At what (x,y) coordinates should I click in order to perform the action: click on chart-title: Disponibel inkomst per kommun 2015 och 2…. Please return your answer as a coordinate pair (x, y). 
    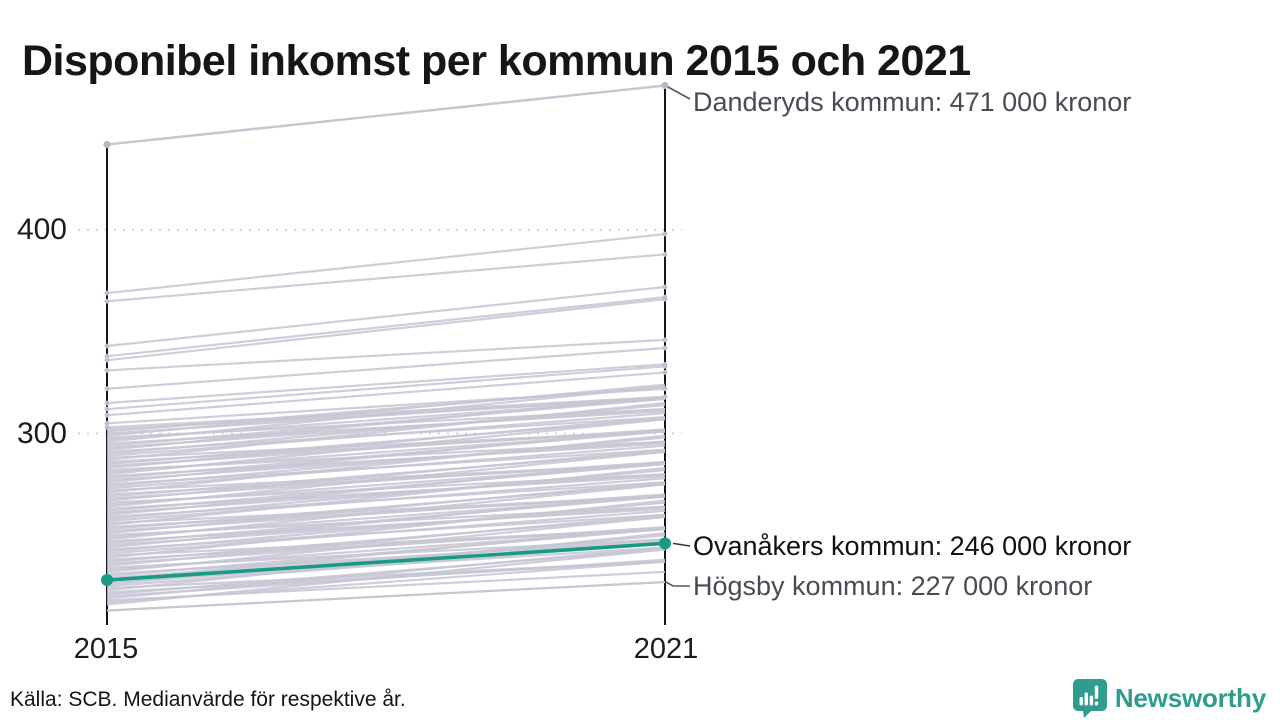
    Looking at the image, I should click on (496, 60).